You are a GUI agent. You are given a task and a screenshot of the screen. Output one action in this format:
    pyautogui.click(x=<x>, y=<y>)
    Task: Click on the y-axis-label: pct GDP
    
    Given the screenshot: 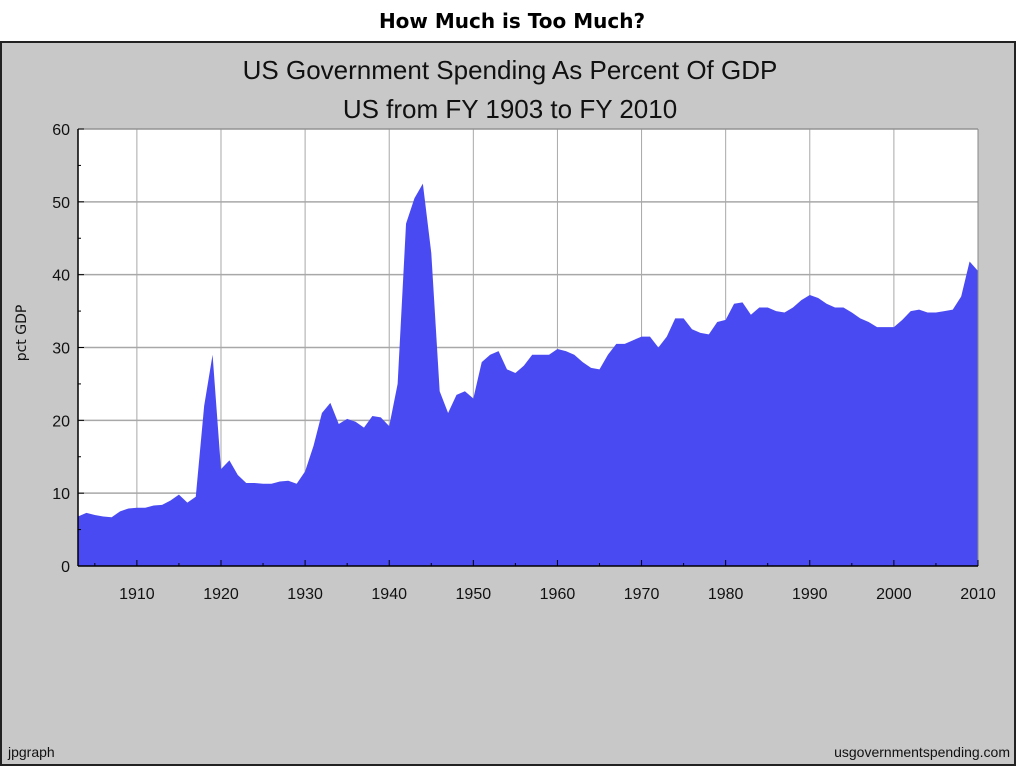 What is the action you would take?
    pyautogui.click(x=22, y=333)
    